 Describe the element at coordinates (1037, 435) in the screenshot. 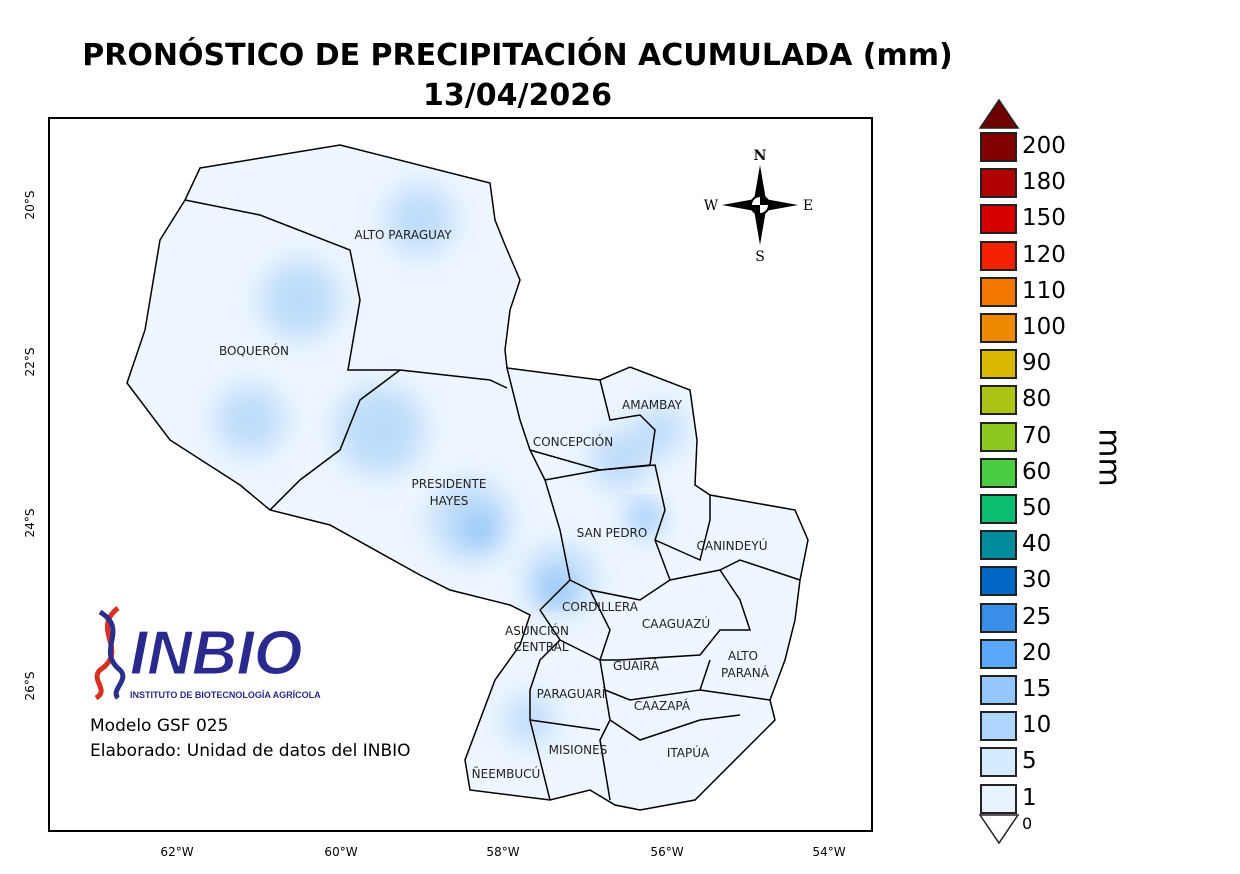

I see `legend-label: 70` at that location.